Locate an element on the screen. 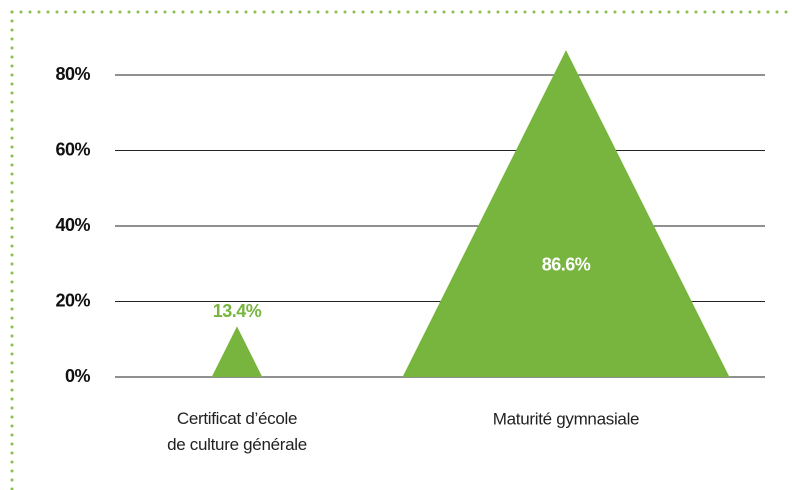  value-label: 13.4% is located at coordinates (237, 311).